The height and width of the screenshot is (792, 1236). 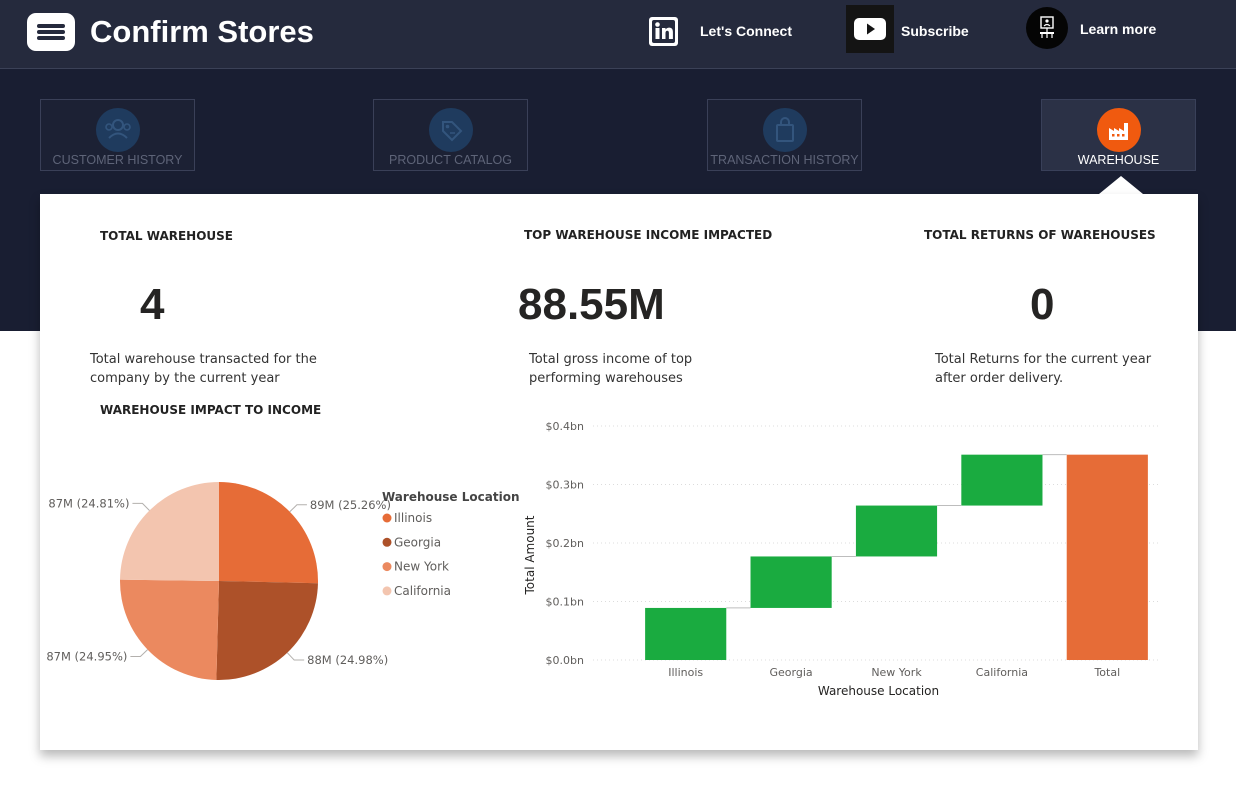 What do you see at coordinates (211, 410) in the screenshot?
I see `pie-chart-title: WAREHOUSE IMPACT TO INCOME` at bounding box center [211, 410].